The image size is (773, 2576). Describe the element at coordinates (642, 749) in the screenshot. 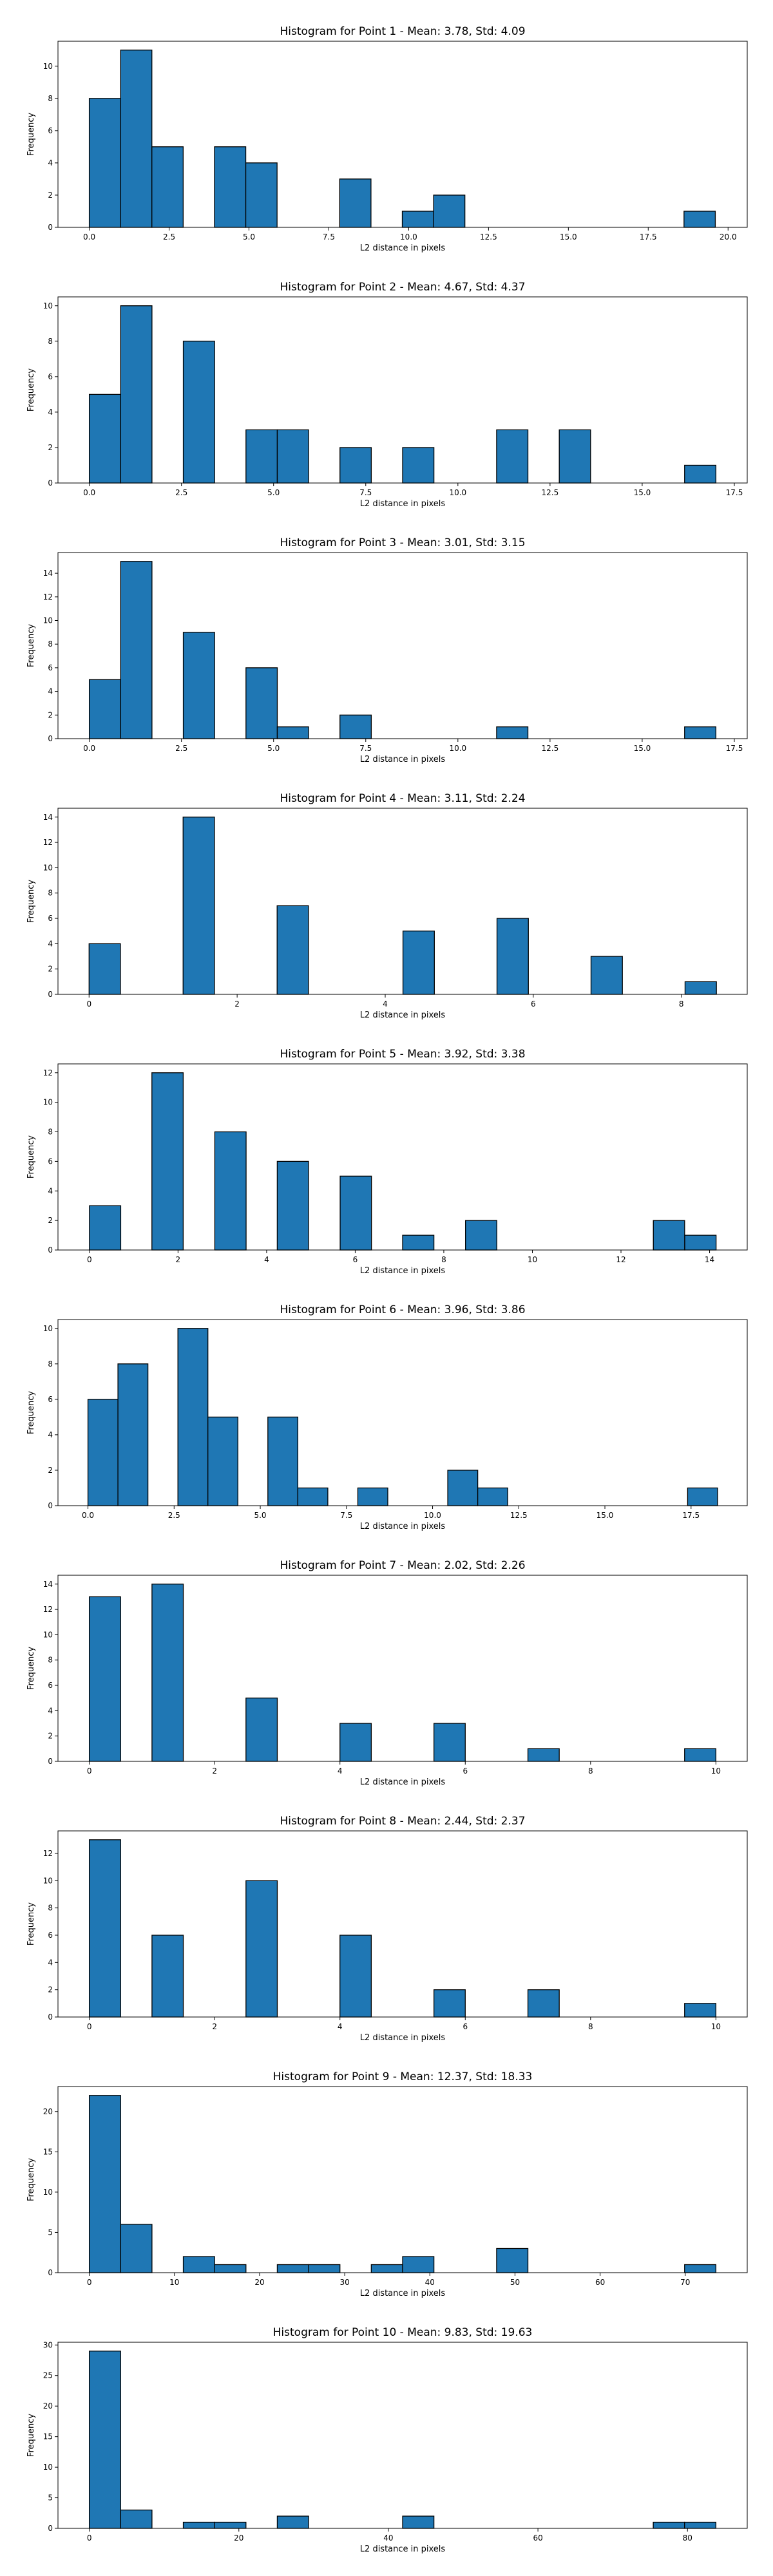

I see `x-tick-label: 15.0` at that location.